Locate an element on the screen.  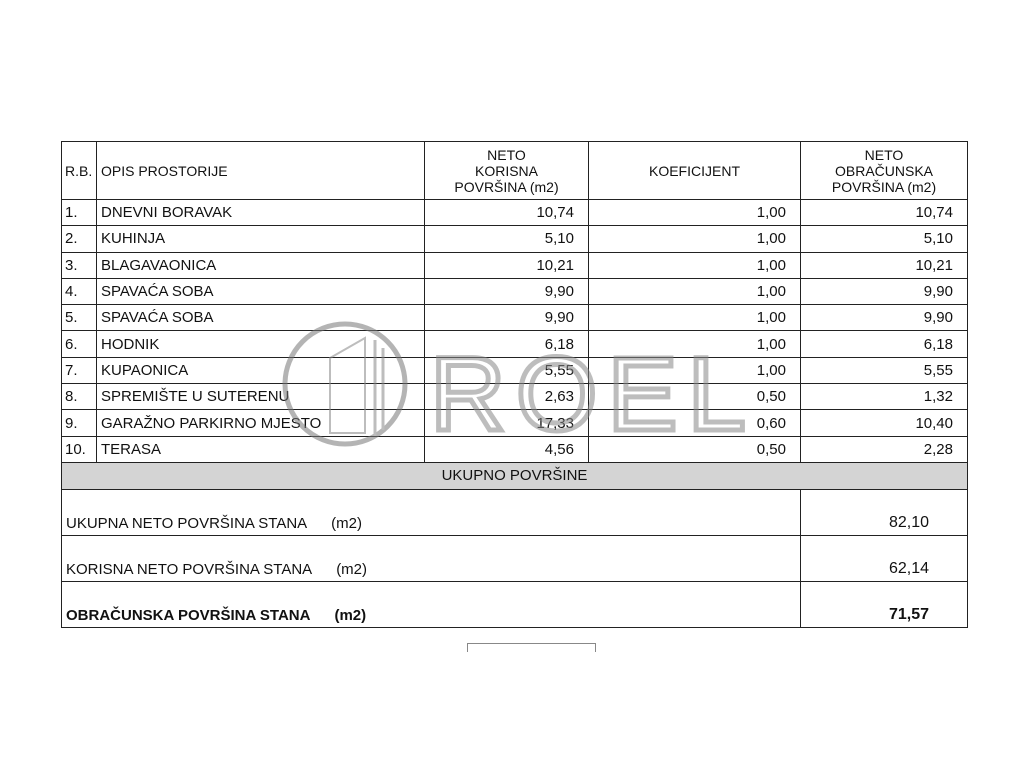
summary-label: KORISNA NETO POVRŠINA STANA (m2) is located at coordinates (431, 558).